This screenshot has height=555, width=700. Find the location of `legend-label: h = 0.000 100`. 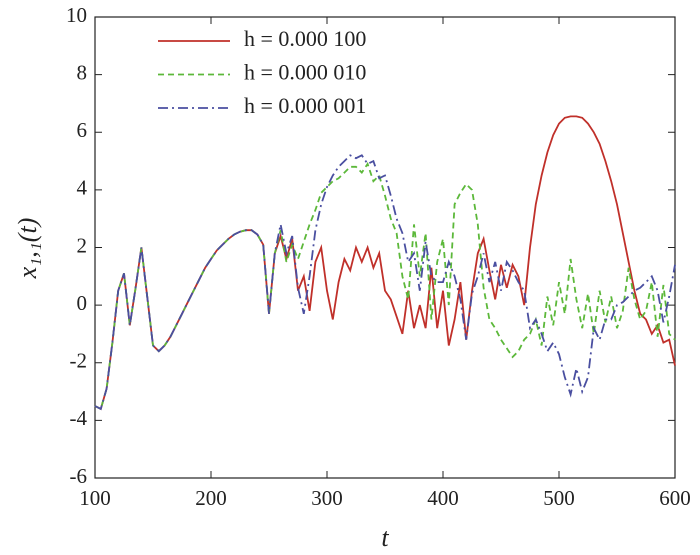

legend-label: h = 0.000 100 is located at coordinates (305, 38).